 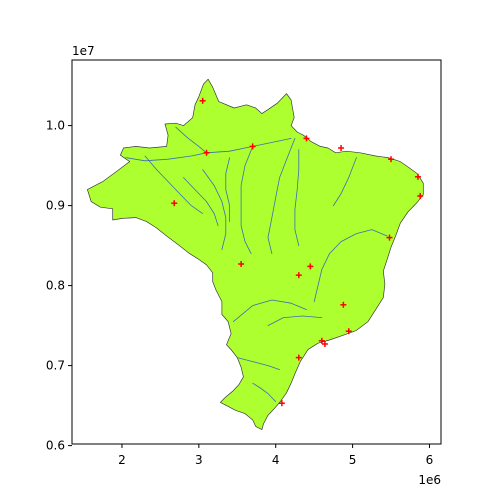 What do you see at coordinates (83, 51) in the screenshot?
I see `y-offset-label: 1e7` at bounding box center [83, 51].